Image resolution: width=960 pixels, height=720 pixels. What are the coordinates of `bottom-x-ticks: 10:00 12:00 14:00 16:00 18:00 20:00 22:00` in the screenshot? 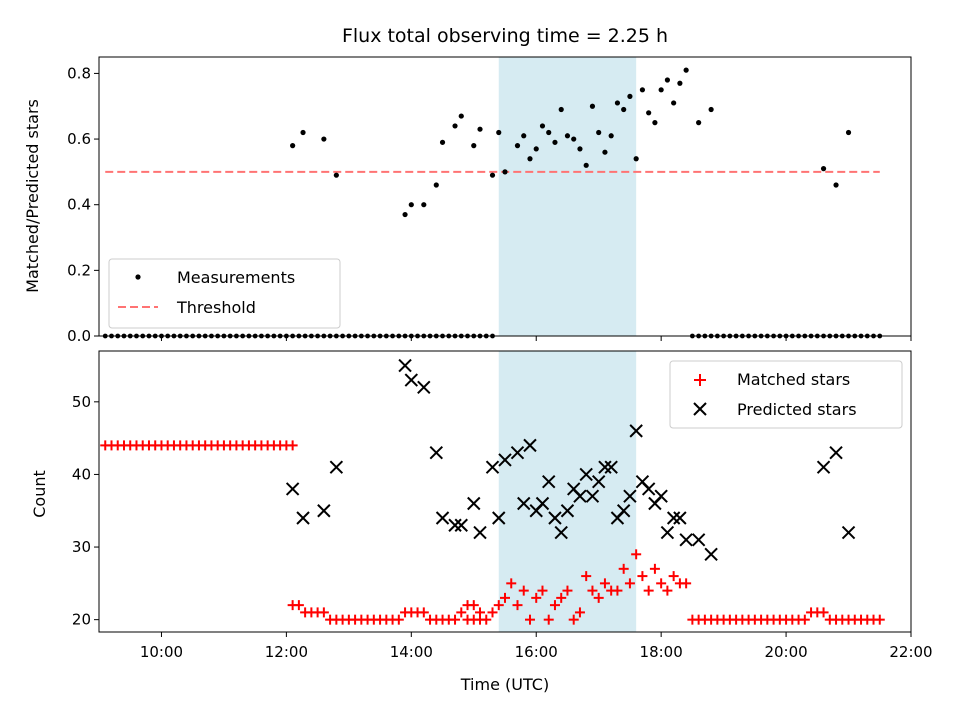 It's located at (536, 646).